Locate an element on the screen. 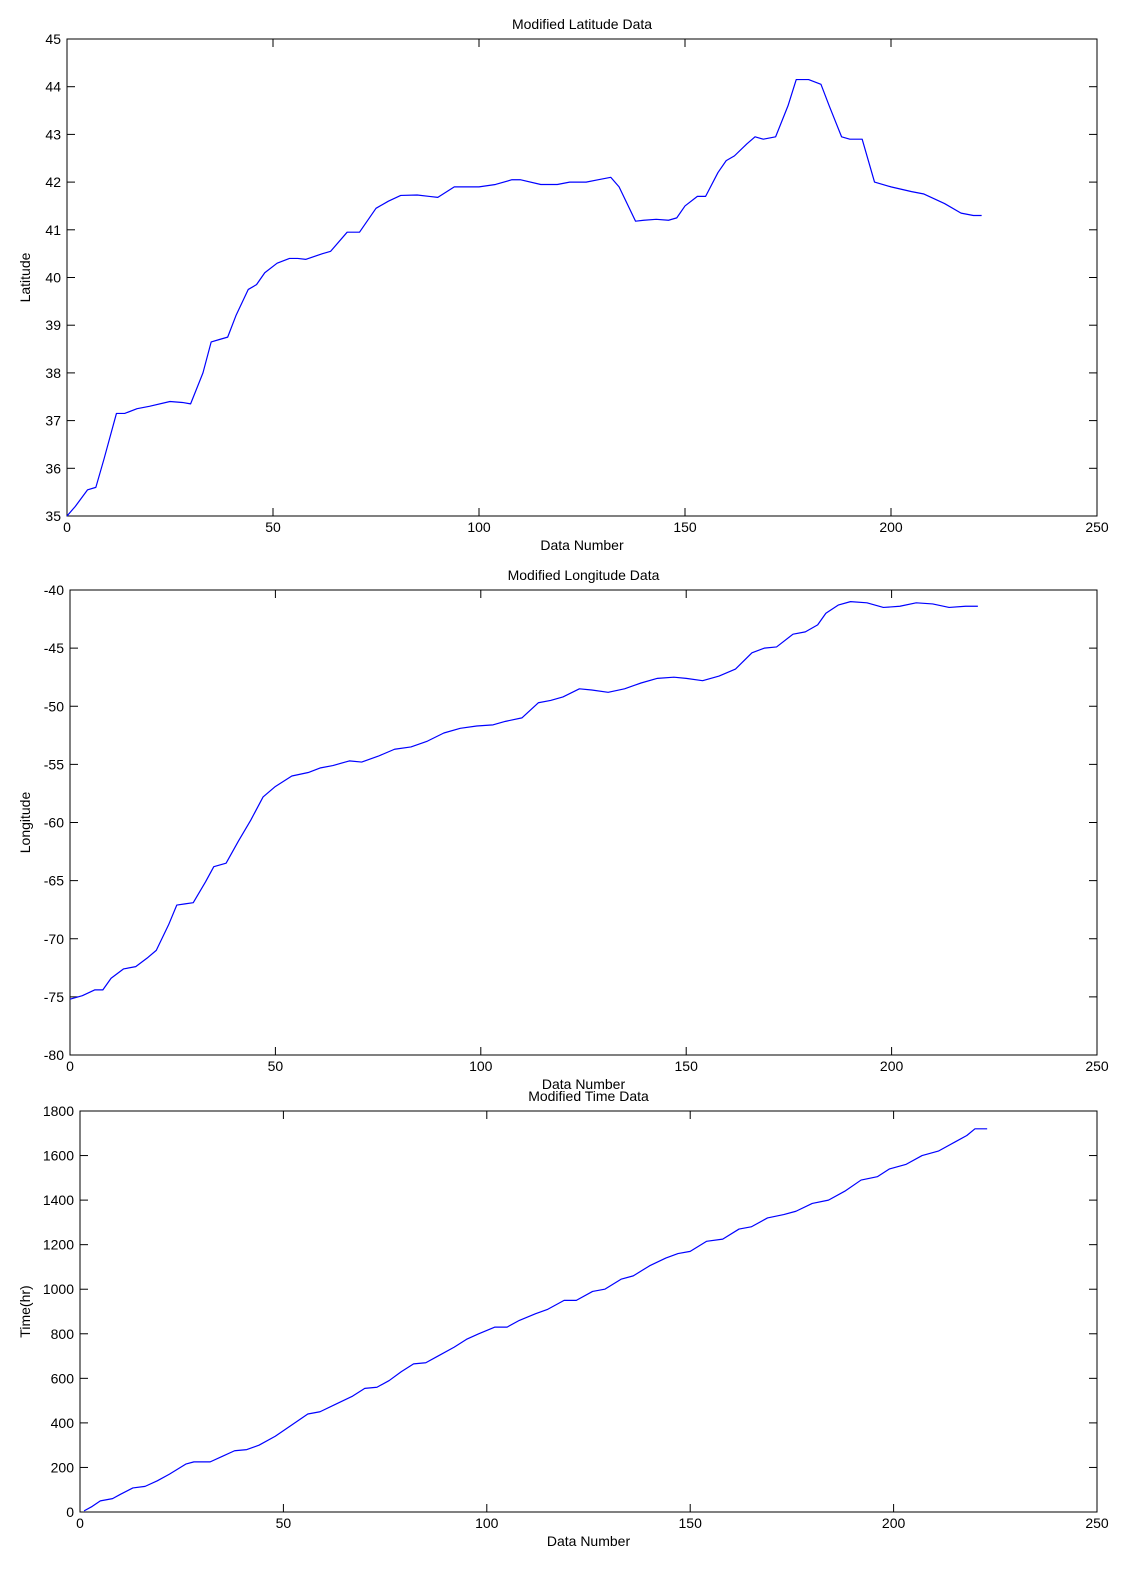 This screenshot has width=1128, height=1584. longitude-y-tick-label: -55 is located at coordinates (54, 764).